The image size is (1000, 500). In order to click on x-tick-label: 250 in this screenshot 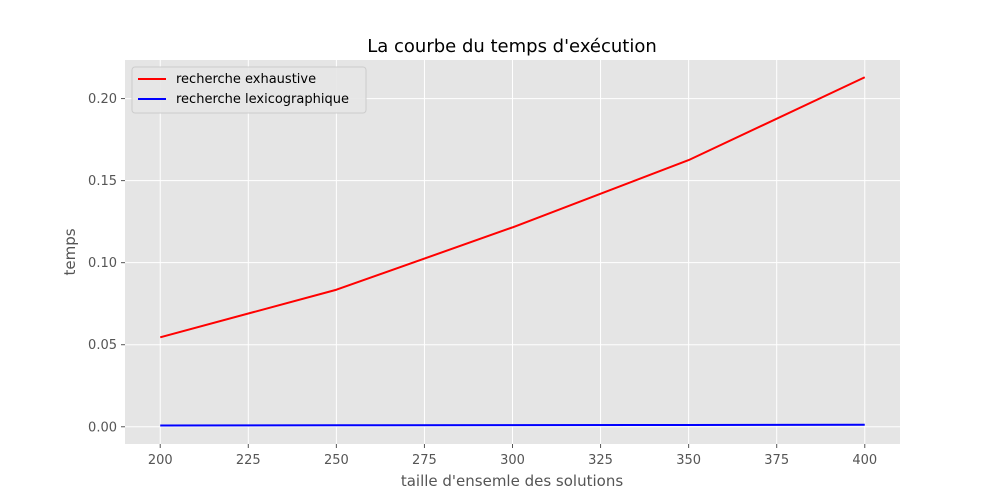, I will do `click(336, 460)`.